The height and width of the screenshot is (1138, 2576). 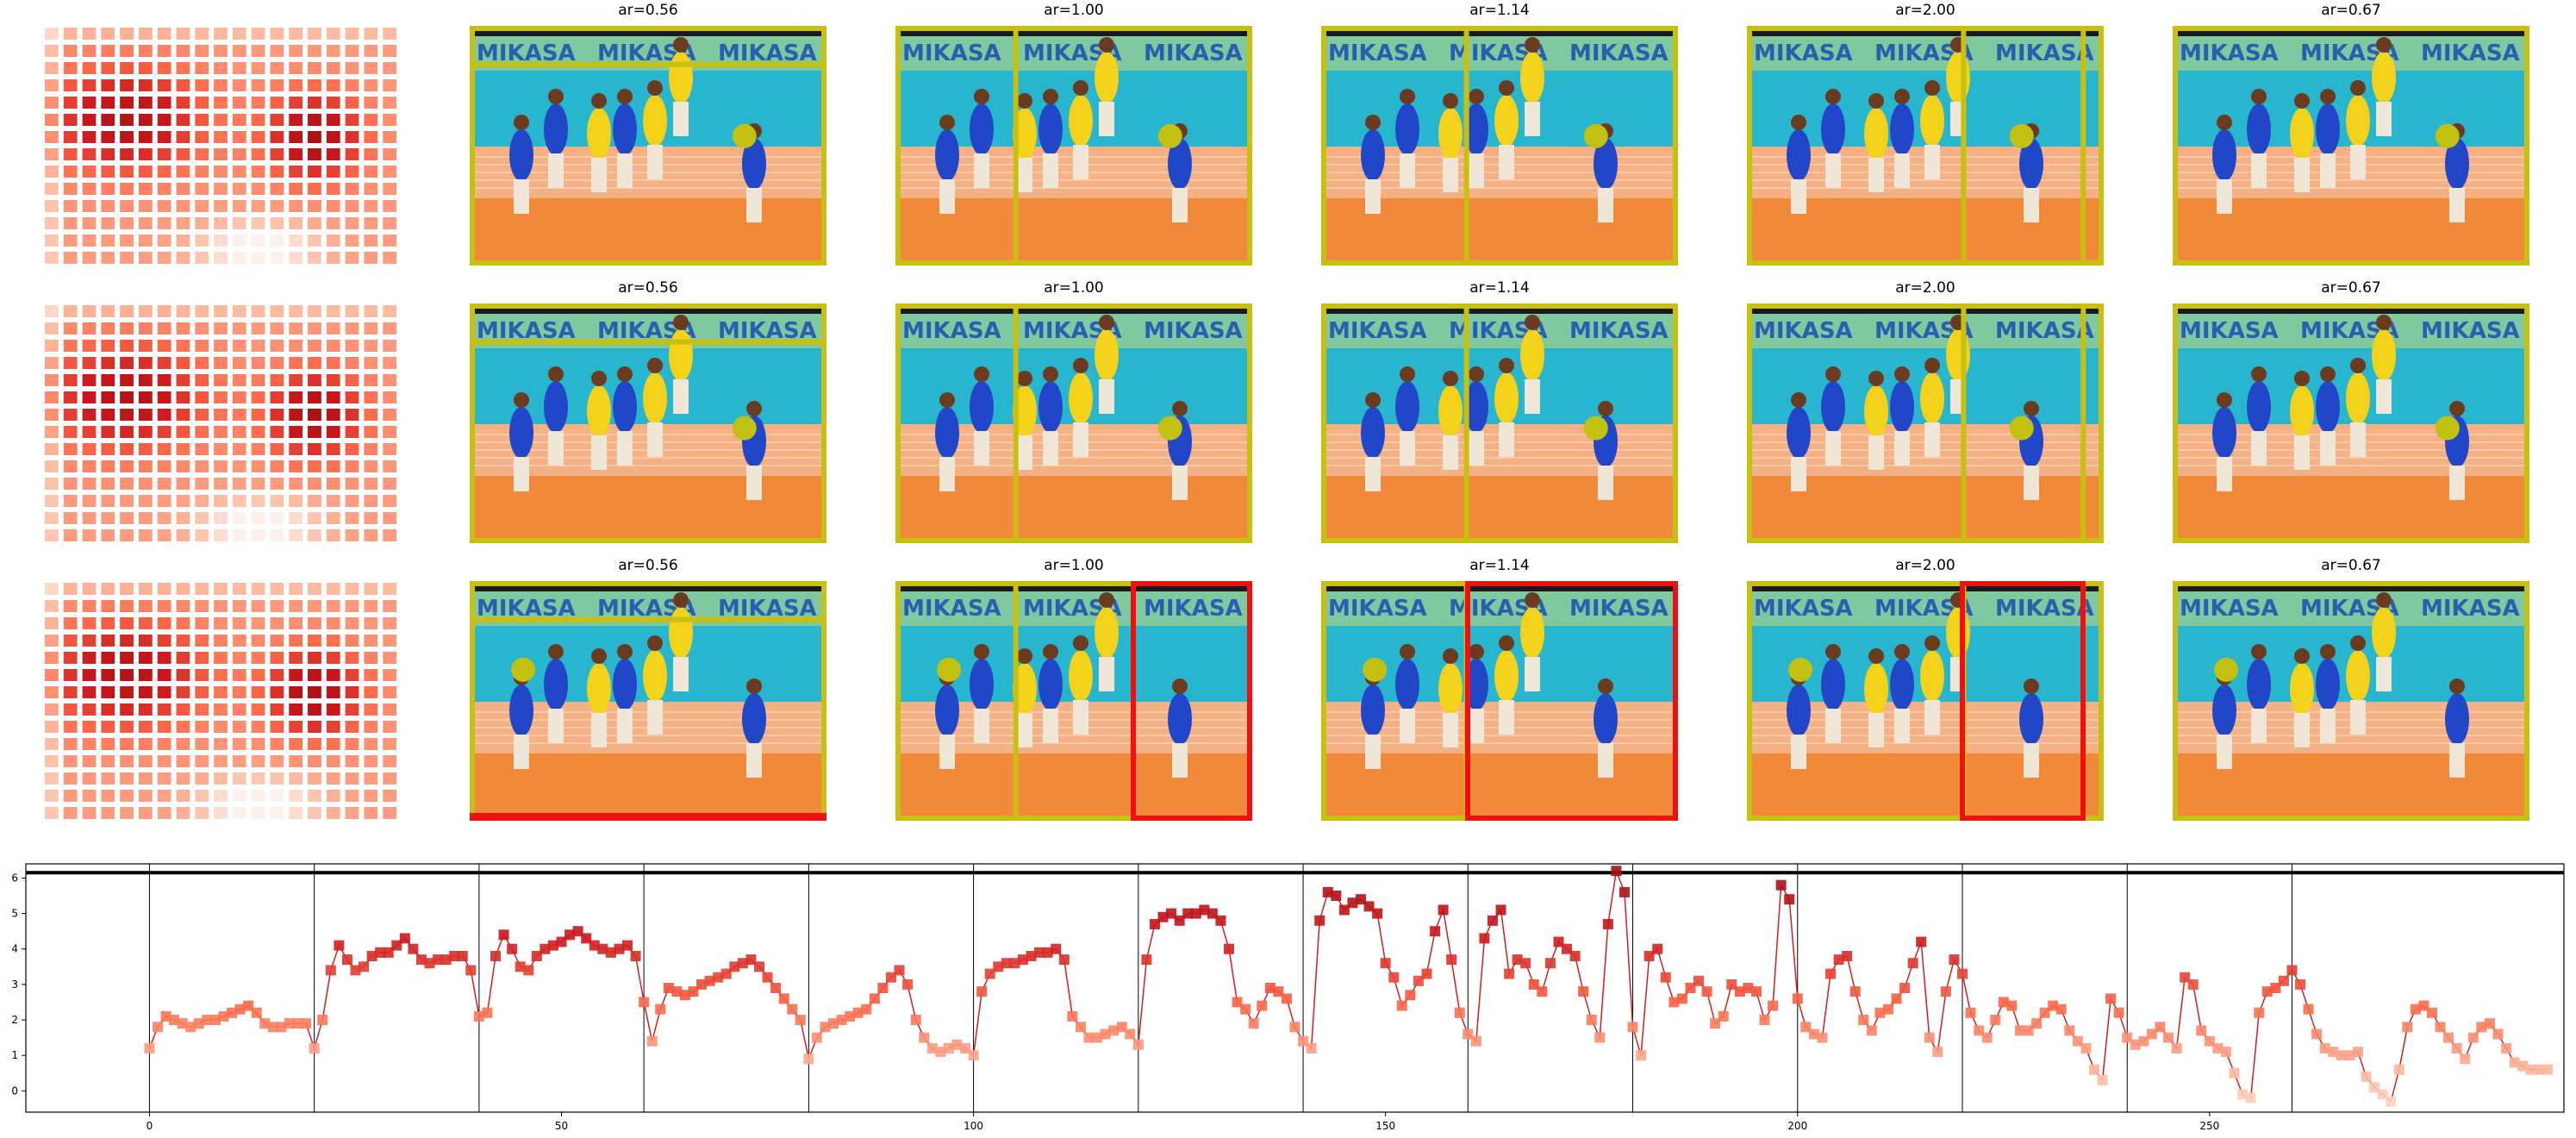 I want to click on image-panel: ar=0.56 MIKASA MIKASA MIKASA, so click(x=648, y=411).